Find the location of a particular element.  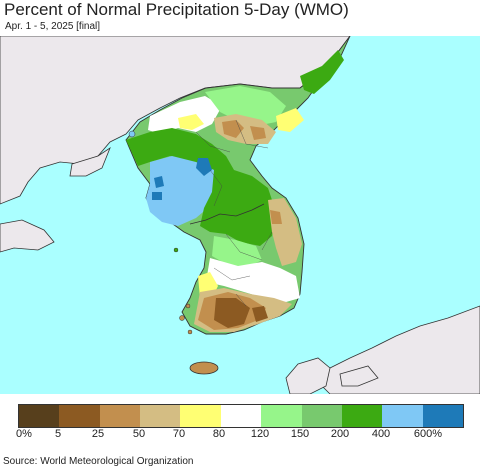

legend-tick-label: 80 is located at coordinates (219, 434).